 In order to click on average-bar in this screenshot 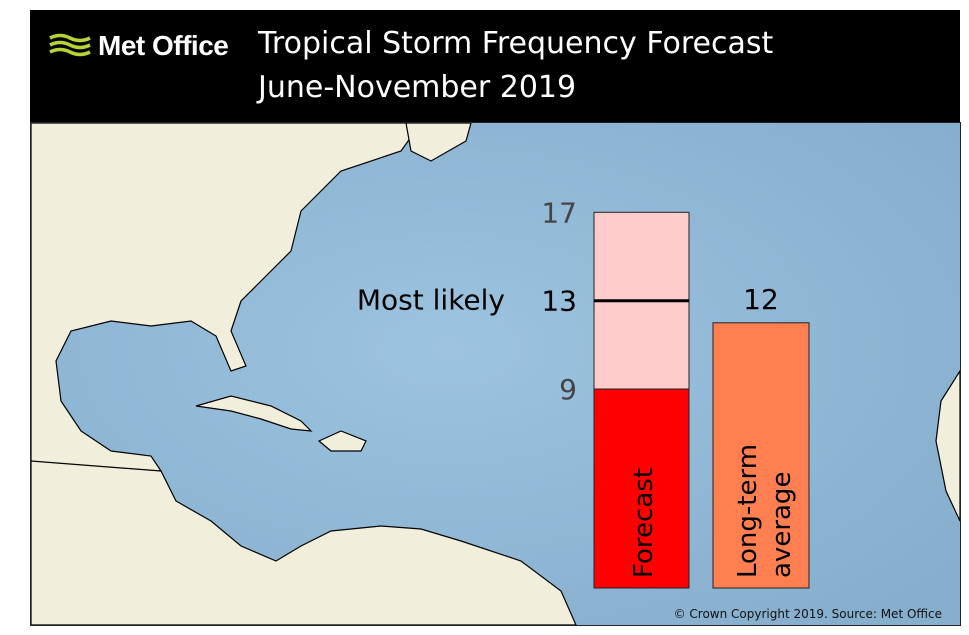, I will do `click(761, 455)`.